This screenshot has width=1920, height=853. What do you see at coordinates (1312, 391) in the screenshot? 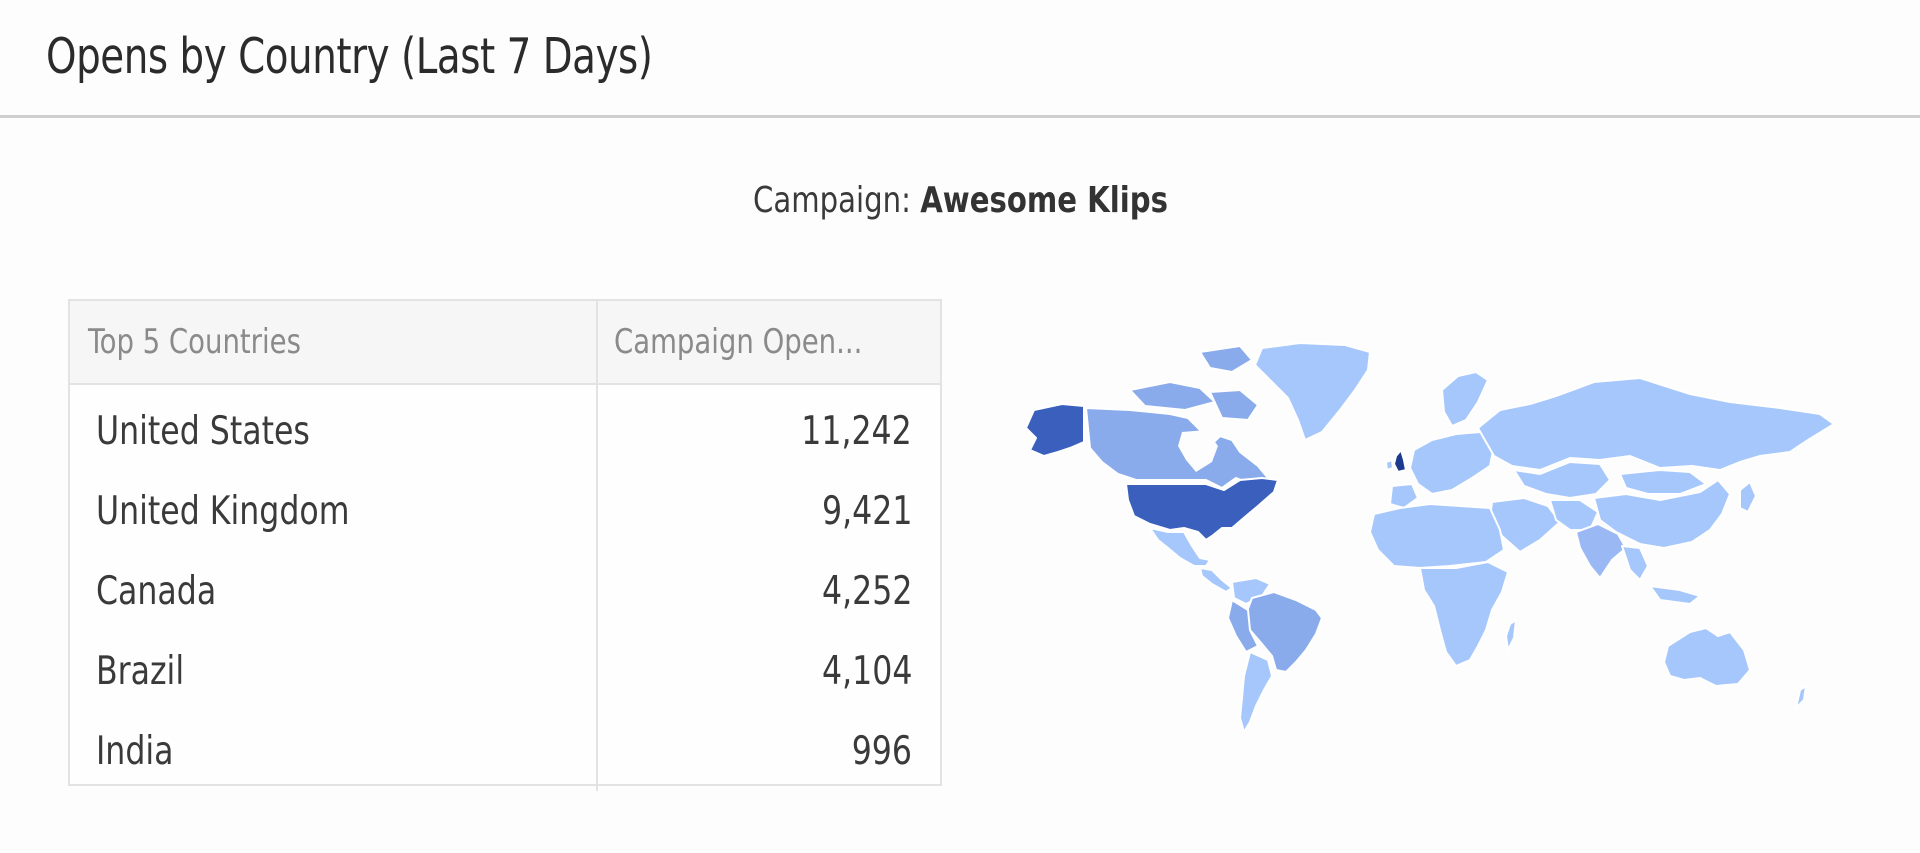
I see `region-greenland` at bounding box center [1312, 391].